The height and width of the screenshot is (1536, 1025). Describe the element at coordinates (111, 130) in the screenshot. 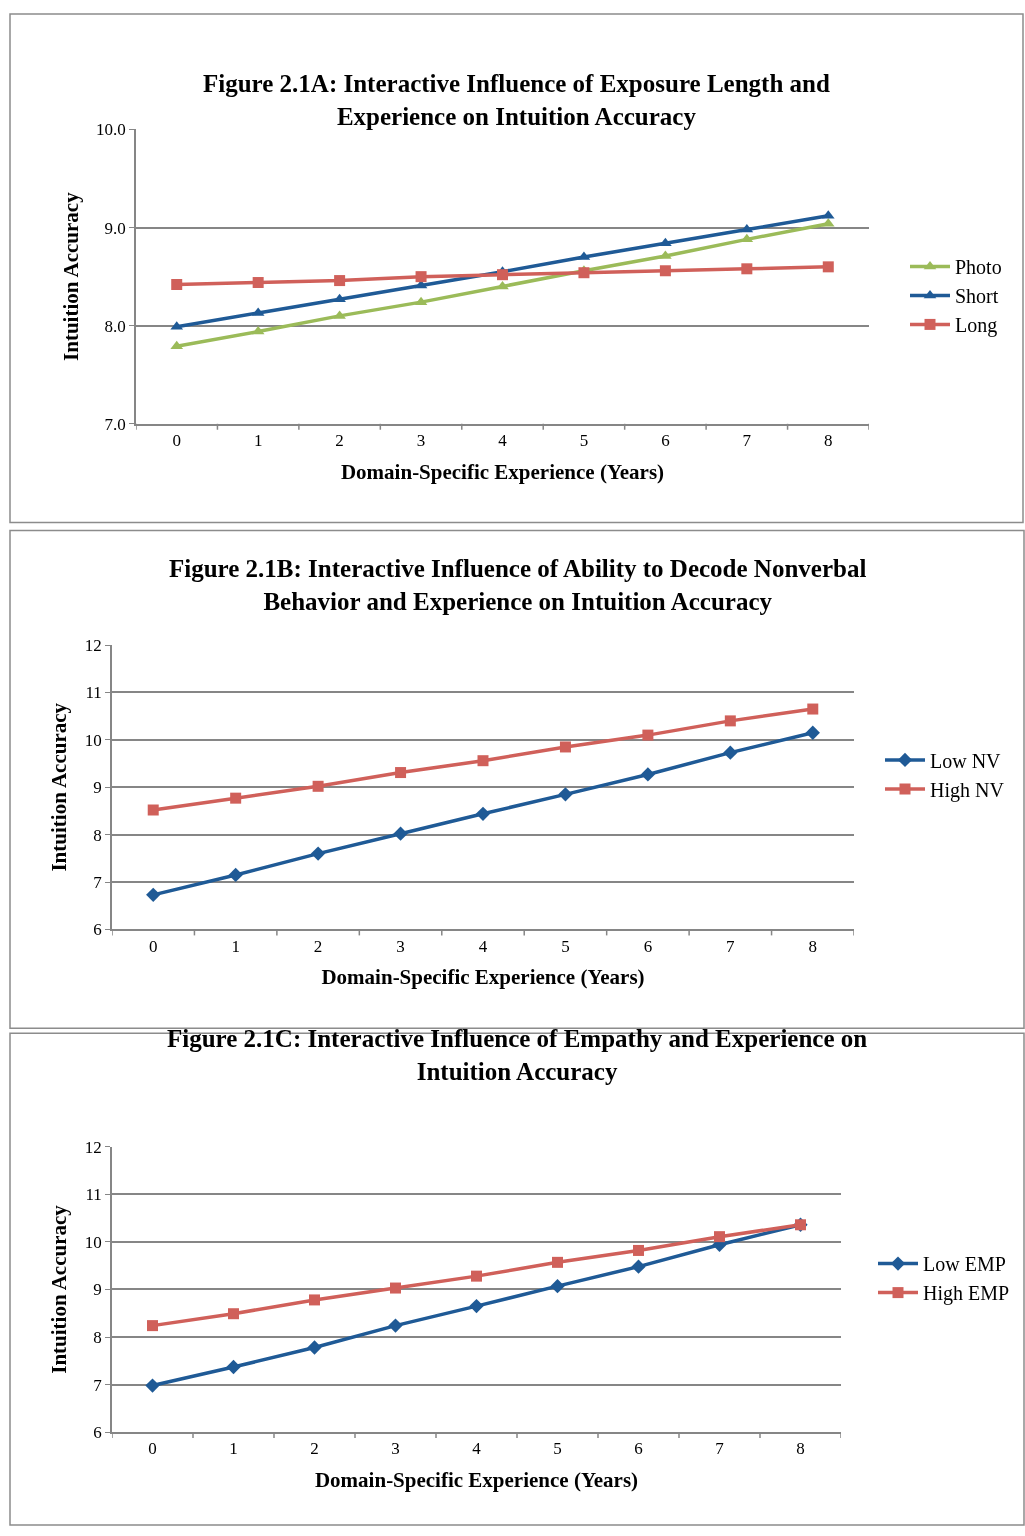

I see `y-tick-label: 10.0` at that location.